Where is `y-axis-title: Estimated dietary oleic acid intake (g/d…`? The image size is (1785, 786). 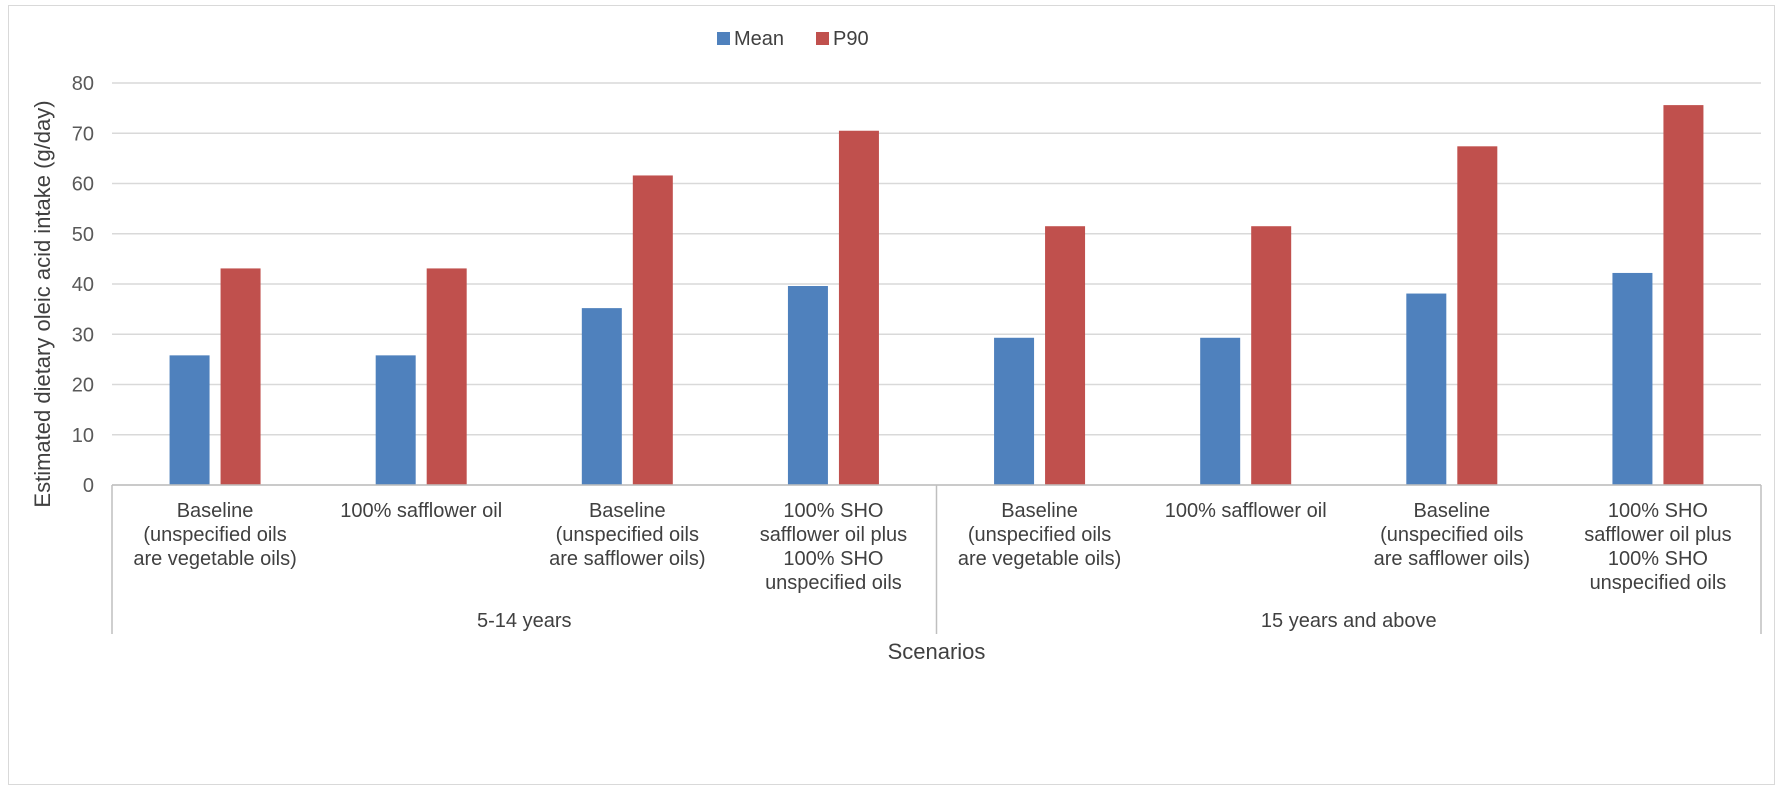 y-axis-title: Estimated dietary oleic acid intake (g/d… is located at coordinates (42, 303).